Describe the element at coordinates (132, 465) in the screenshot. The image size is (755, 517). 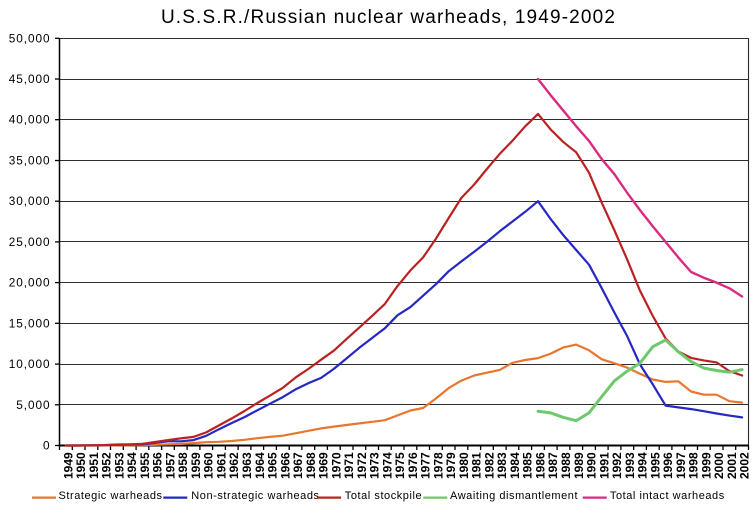
I see `svg-text: 1954` at that location.